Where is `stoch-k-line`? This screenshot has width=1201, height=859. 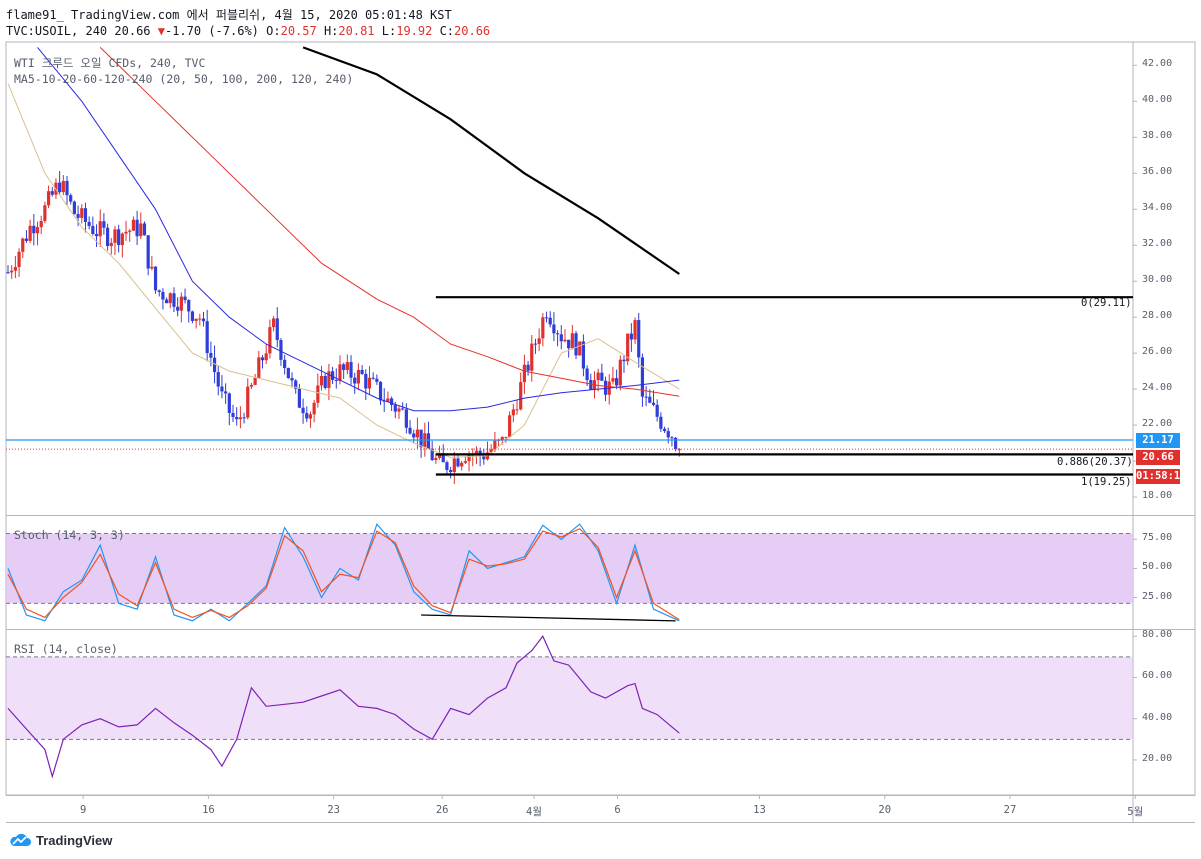 stoch-k-line is located at coordinates (343, 572).